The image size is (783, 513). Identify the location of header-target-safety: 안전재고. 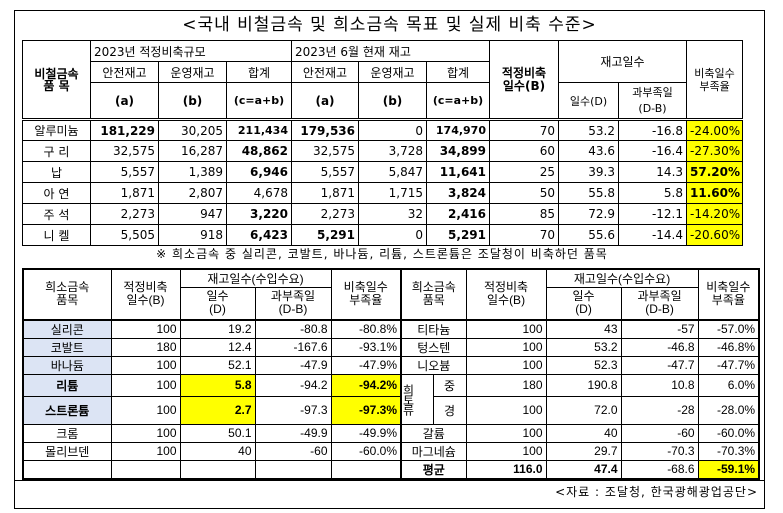
(124, 72).